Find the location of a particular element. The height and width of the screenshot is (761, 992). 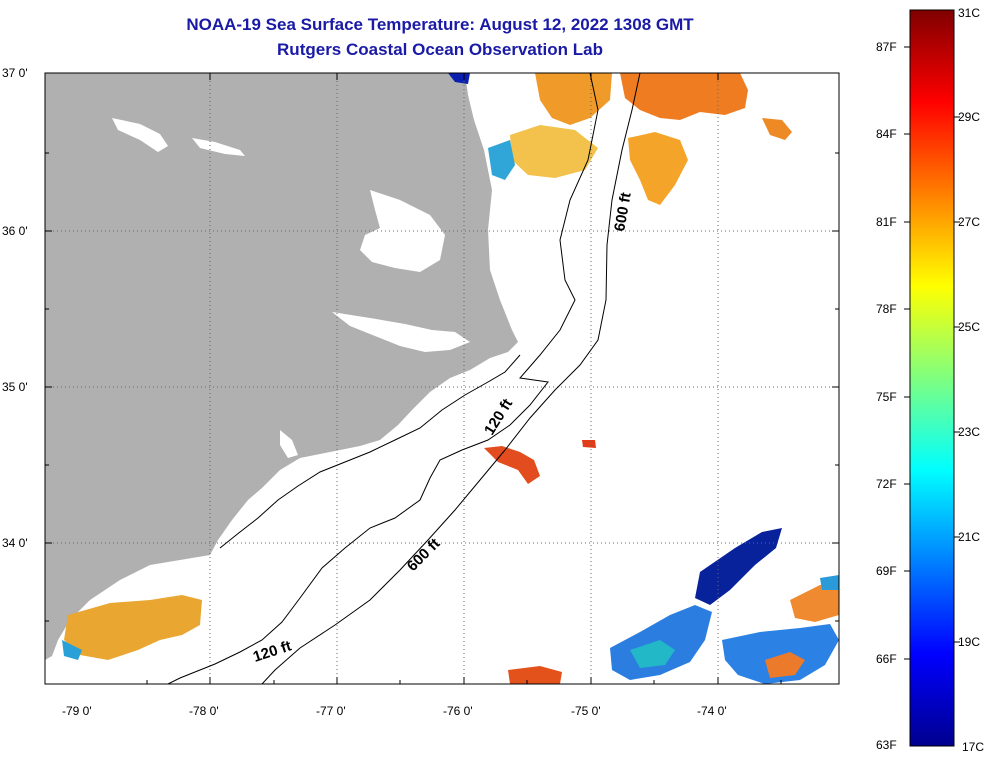

lat-label: 37 0' is located at coordinates (15, 73).